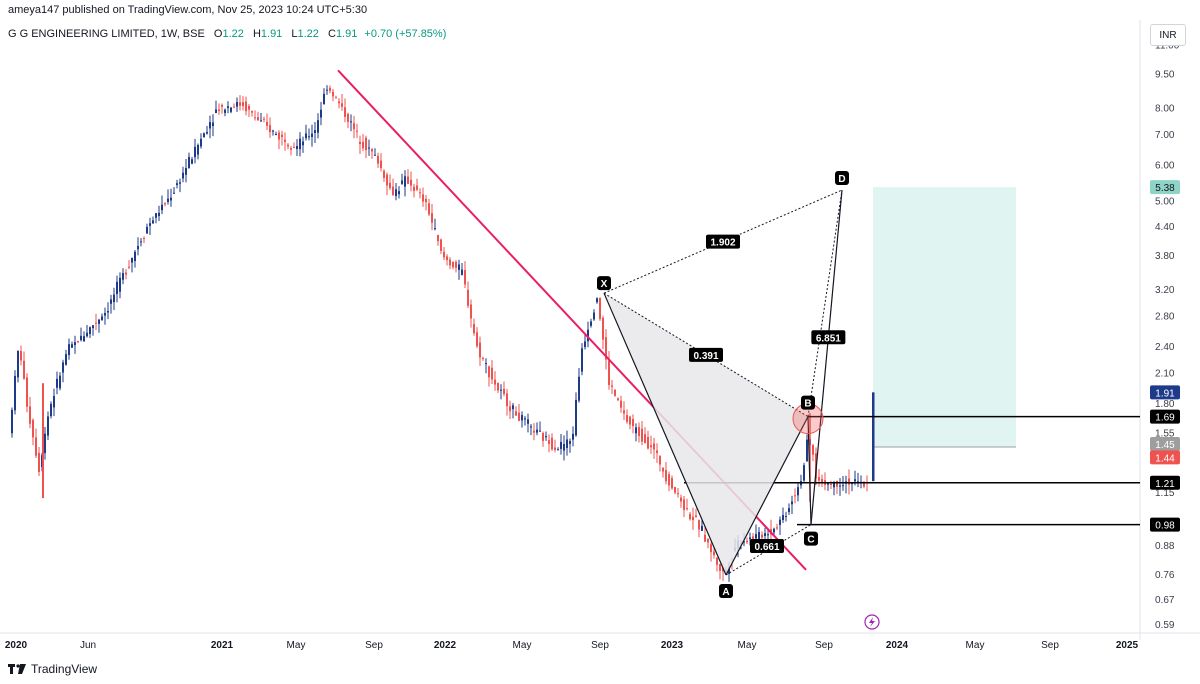 This screenshot has height=684, width=1200. I want to click on ratio-label-box, so click(828, 337).